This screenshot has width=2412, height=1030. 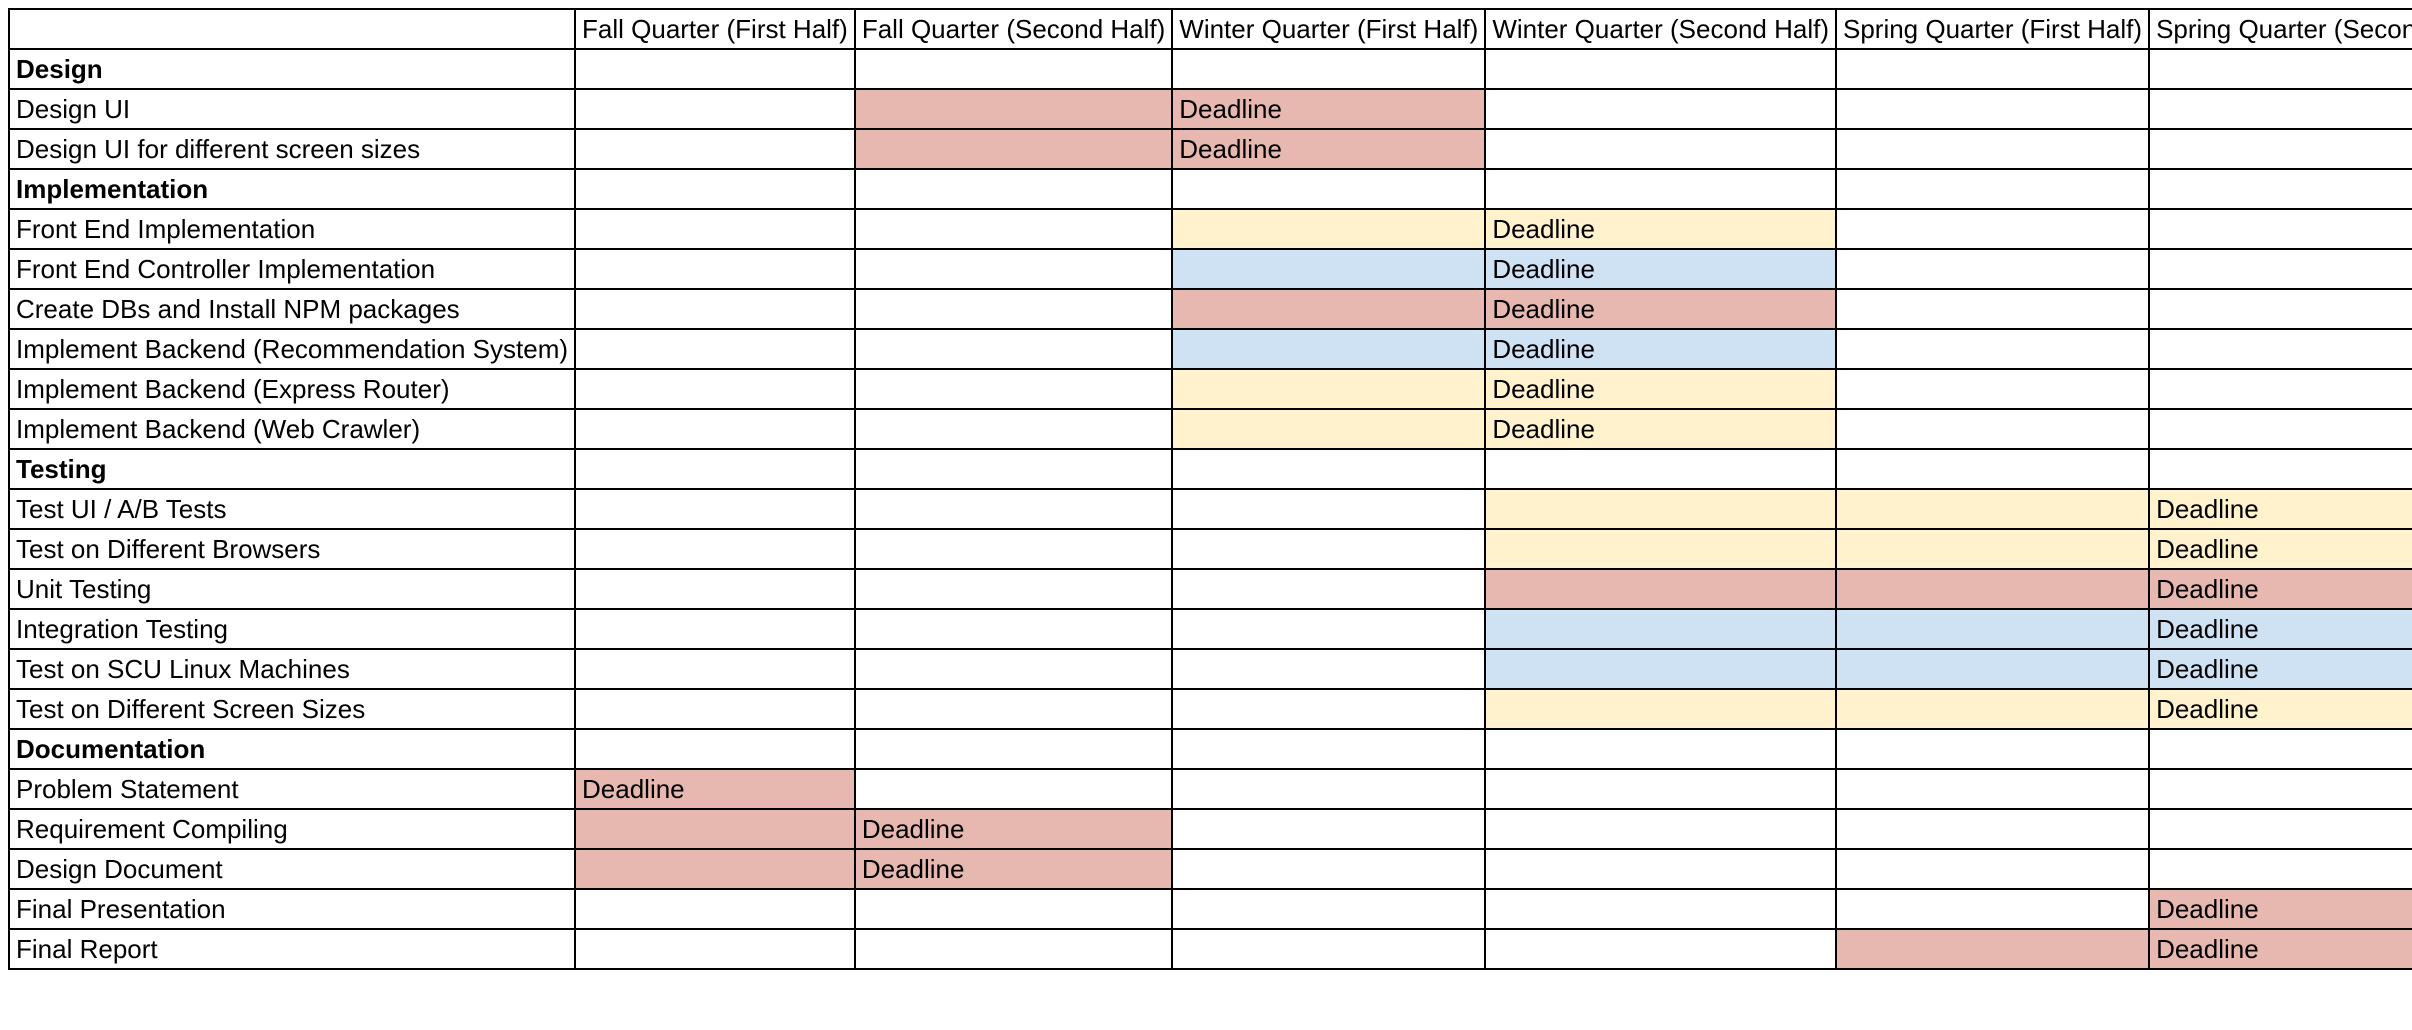 I want to click on task-label-cell: Test UI / A/B Tests, so click(x=292, y=509).